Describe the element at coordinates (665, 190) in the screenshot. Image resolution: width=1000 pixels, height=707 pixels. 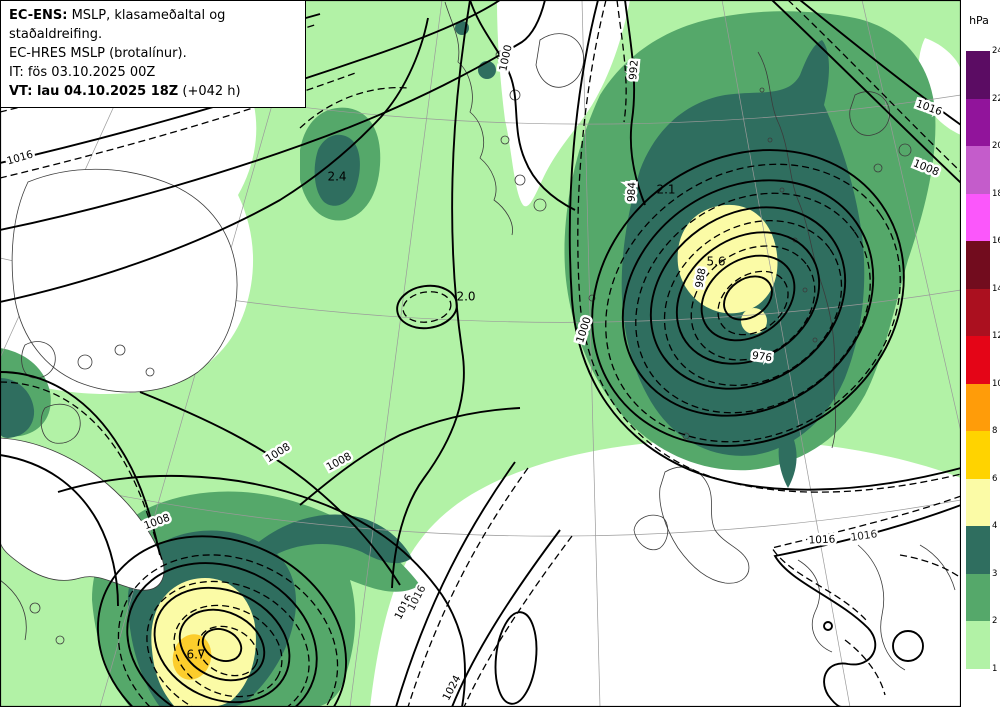
I see `stddev-value-label: 2.1` at that location.